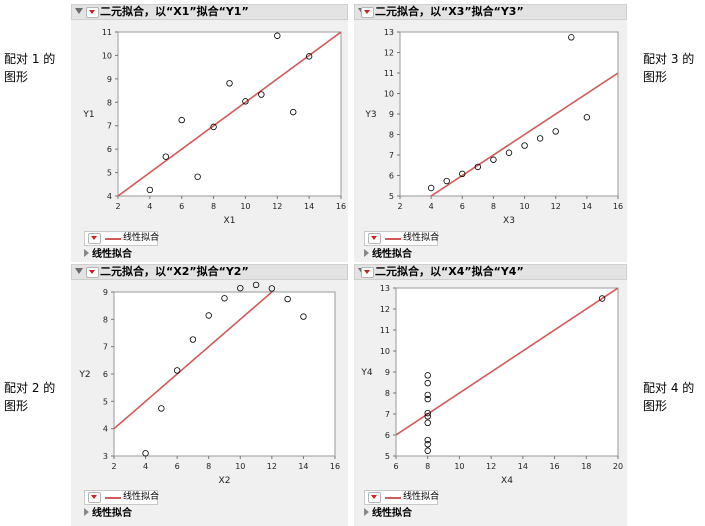 Image resolution: width=705 pixels, height=526 pixels. Describe the element at coordinates (370, 115) in the screenshot. I see `y-axis-label: Y3` at that location.